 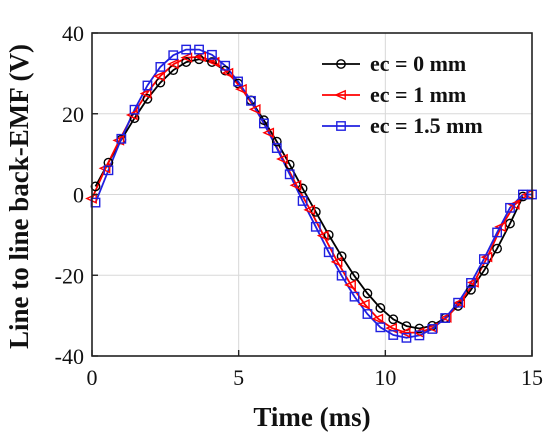 What do you see at coordinates (69, 356) in the screenshot?
I see `y-tick-label: -40` at bounding box center [69, 356].